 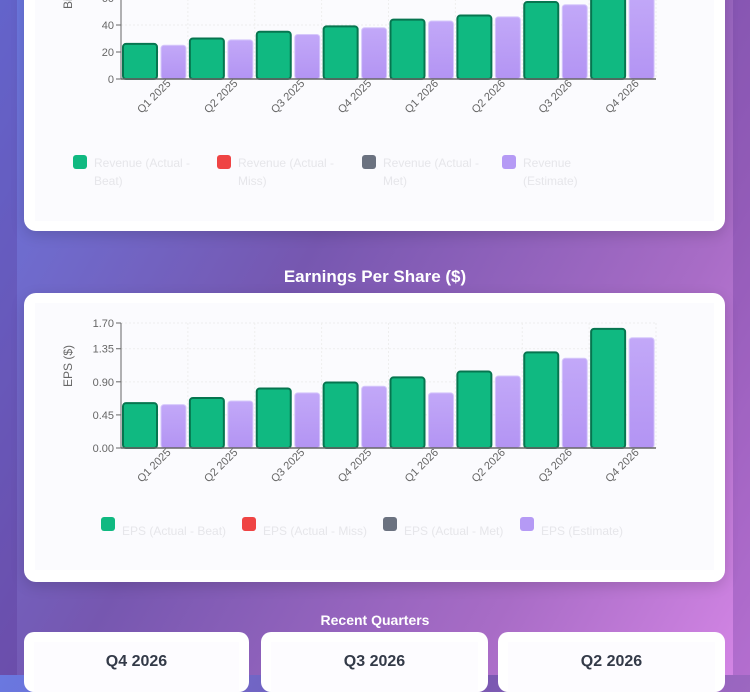 I want to click on legend-item: Revenue (Actual - Miss), so click(x=289, y=172).